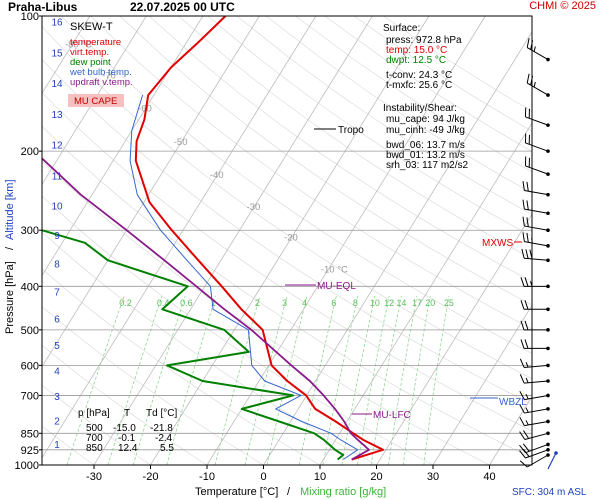 The height and width of the screenshot is (500, 600). Describe the element at coordinates (376, 477) in the screenshot. I see `x-tick-label: 20` at that location.